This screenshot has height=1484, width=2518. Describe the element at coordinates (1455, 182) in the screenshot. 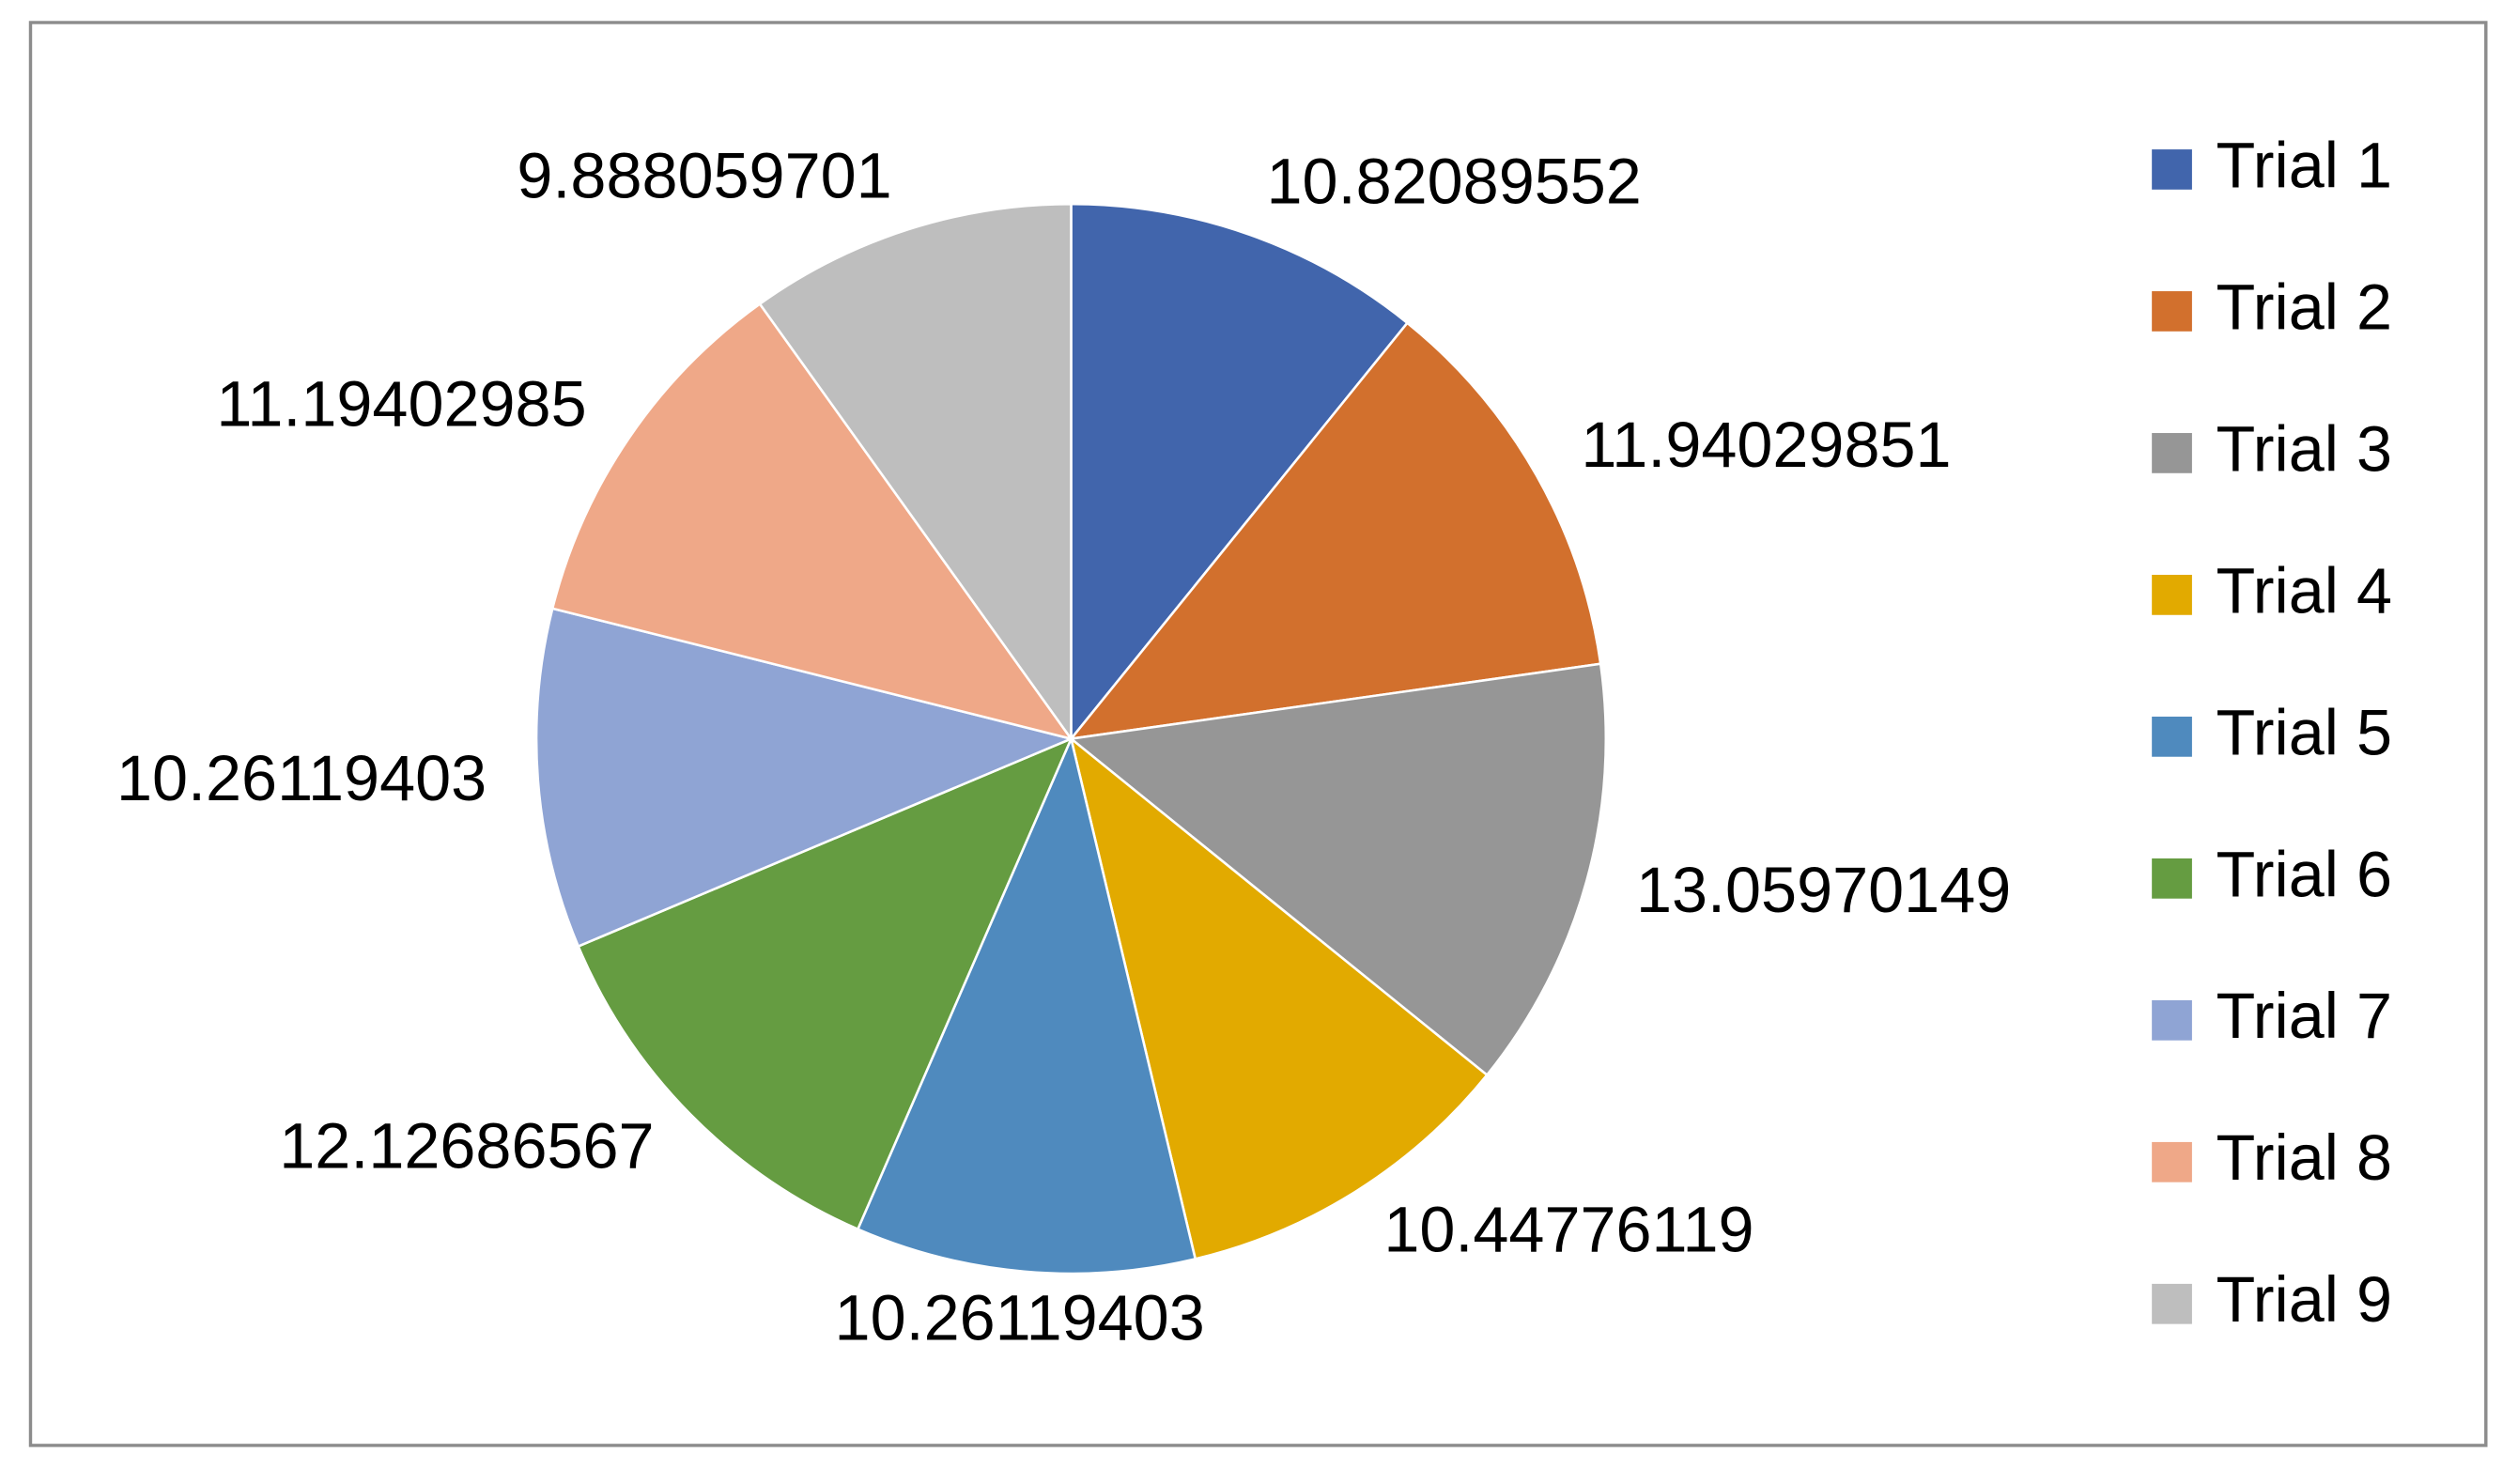

I see `data-label: 10.82089552` at that location.